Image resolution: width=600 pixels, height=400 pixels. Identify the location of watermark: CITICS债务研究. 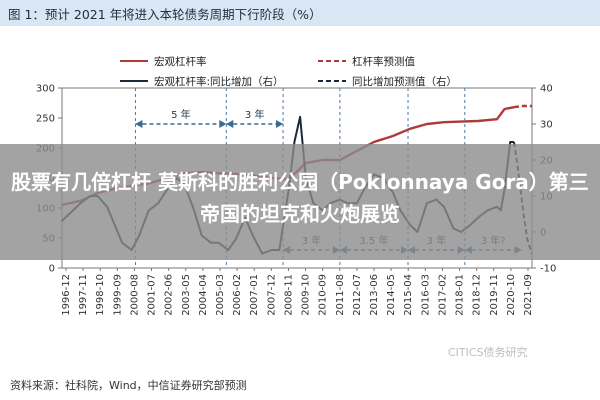
(488, 352).